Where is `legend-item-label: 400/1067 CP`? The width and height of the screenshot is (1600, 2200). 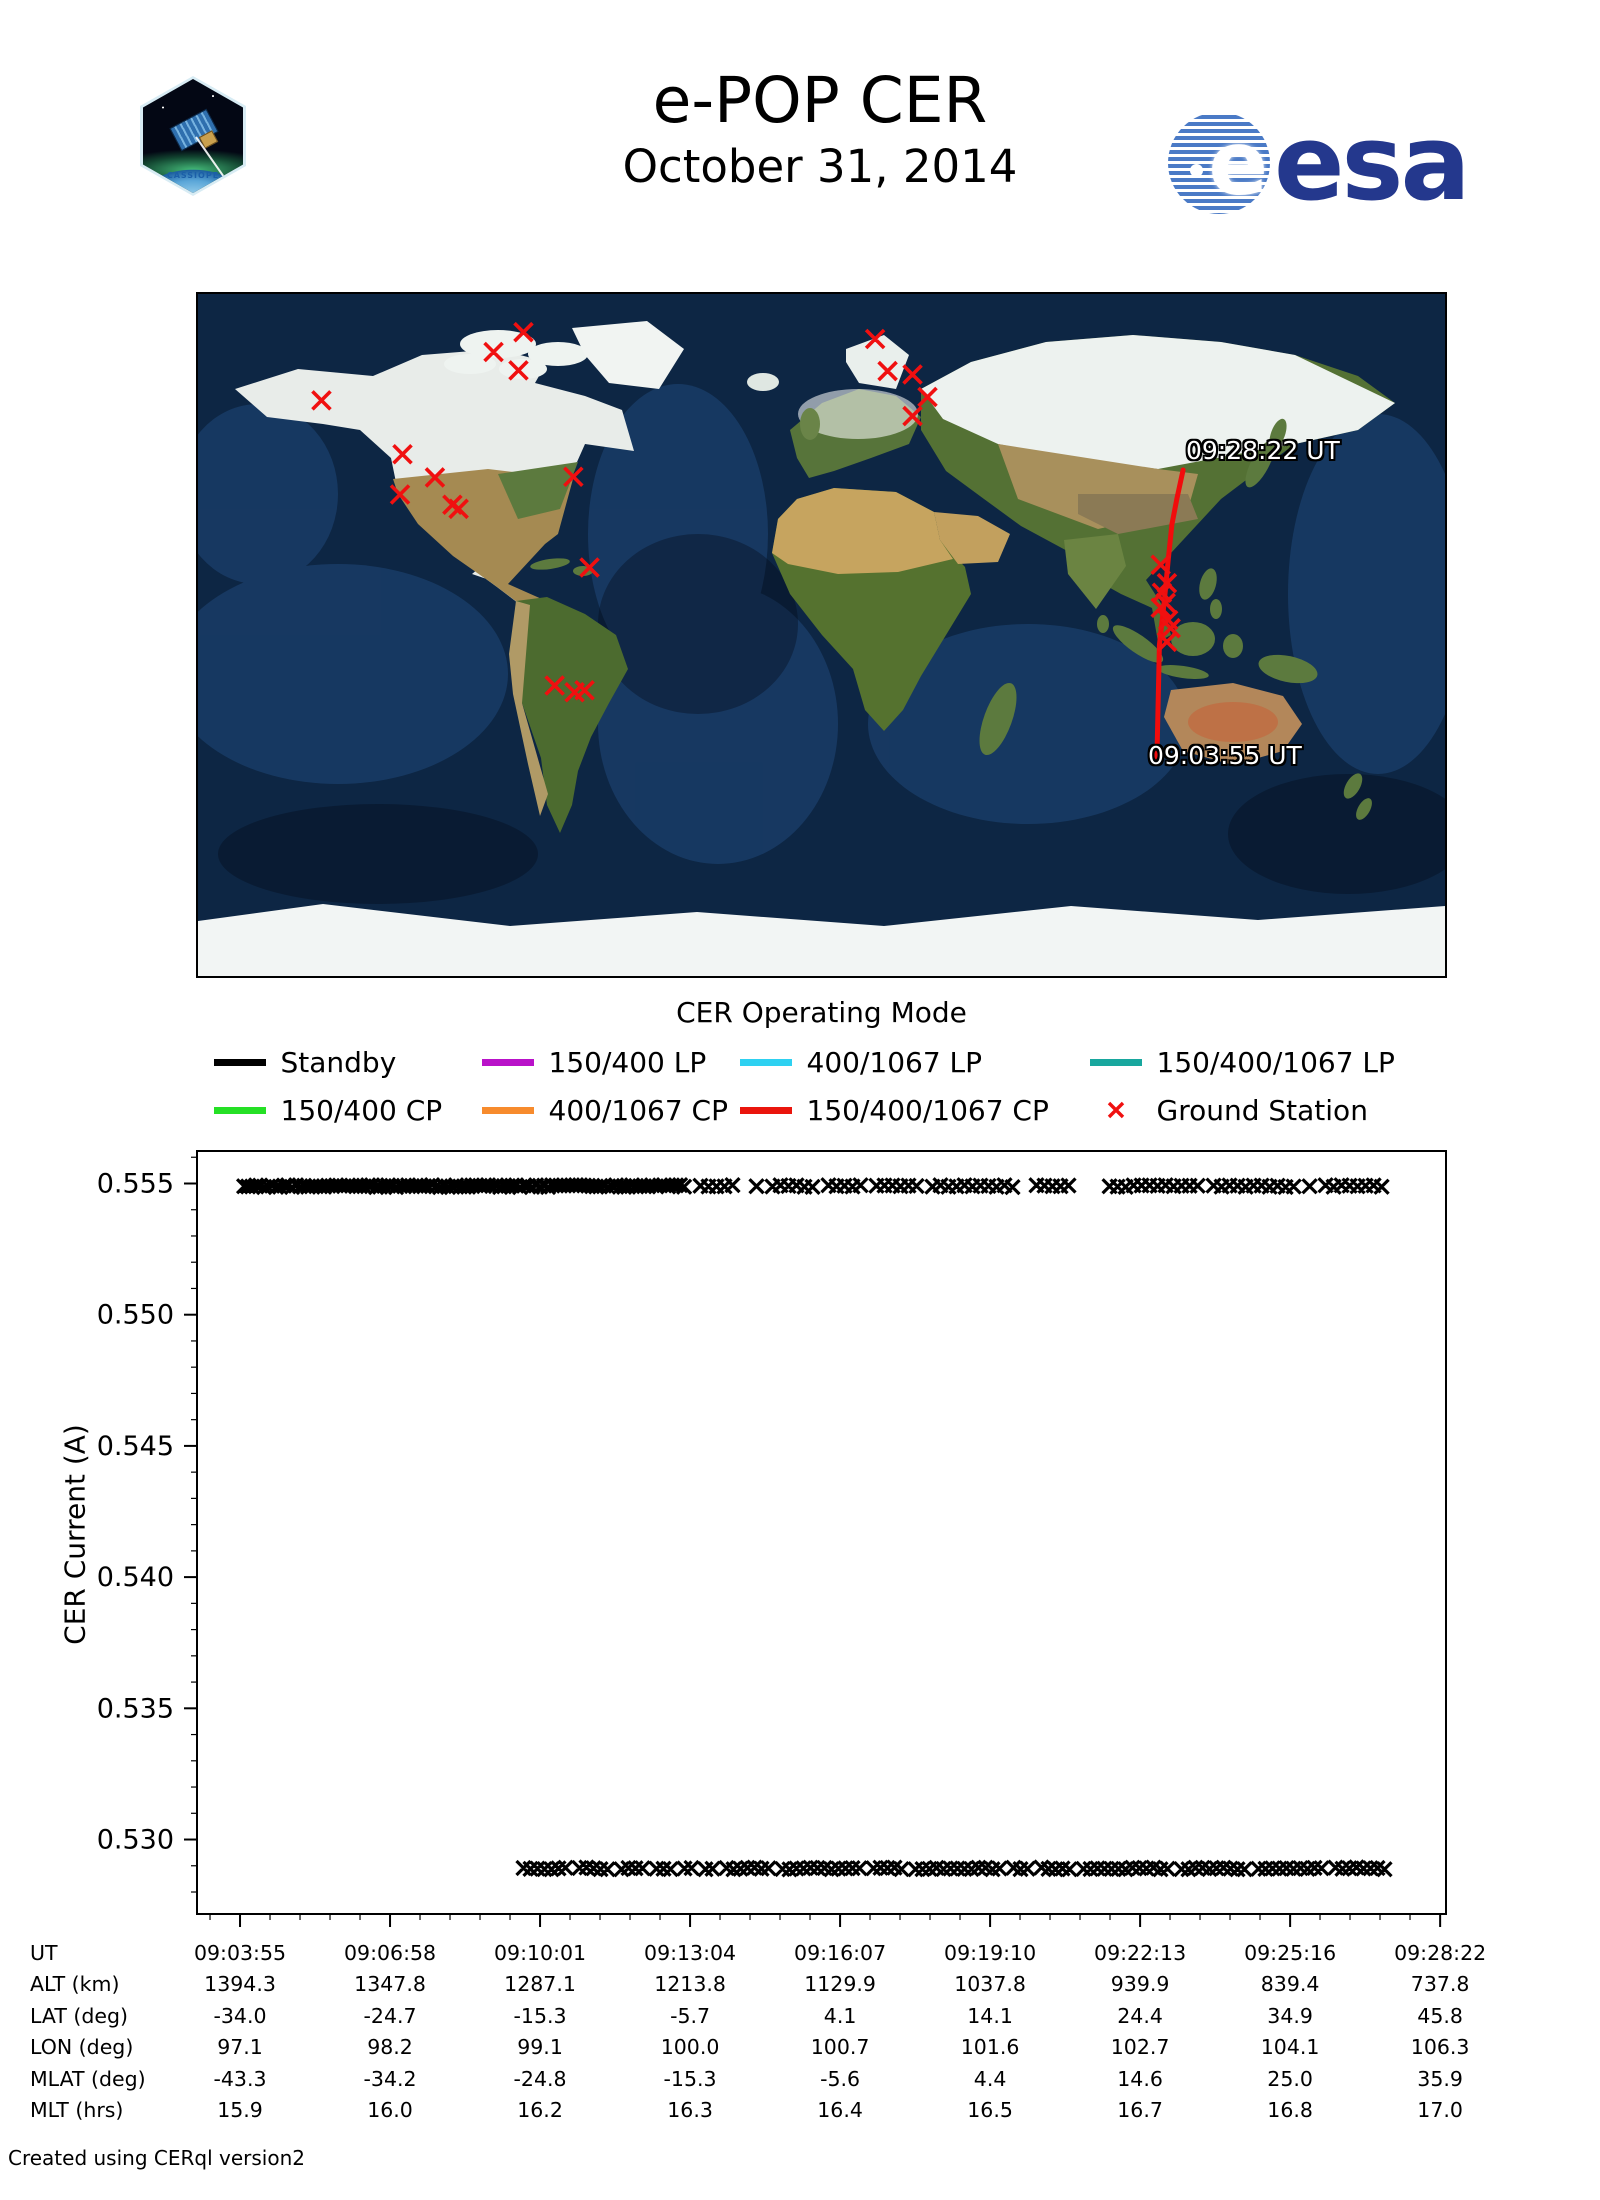
legend-item-label: 400/1067 CP is located at coordinates (638, 1110).